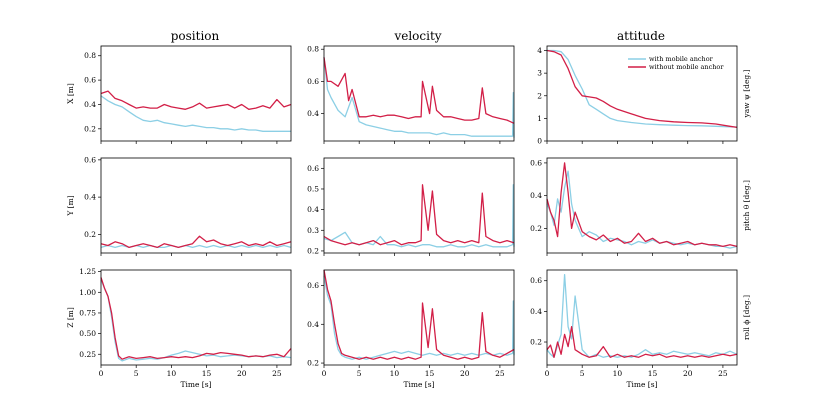 This screenshot has height=409, width=818. What do you see at coordinates (746, 317) in the screenshot?
I see `yaxis-label-att-roll: roll ϕ [deg.]` at bounding box center [746, 317].